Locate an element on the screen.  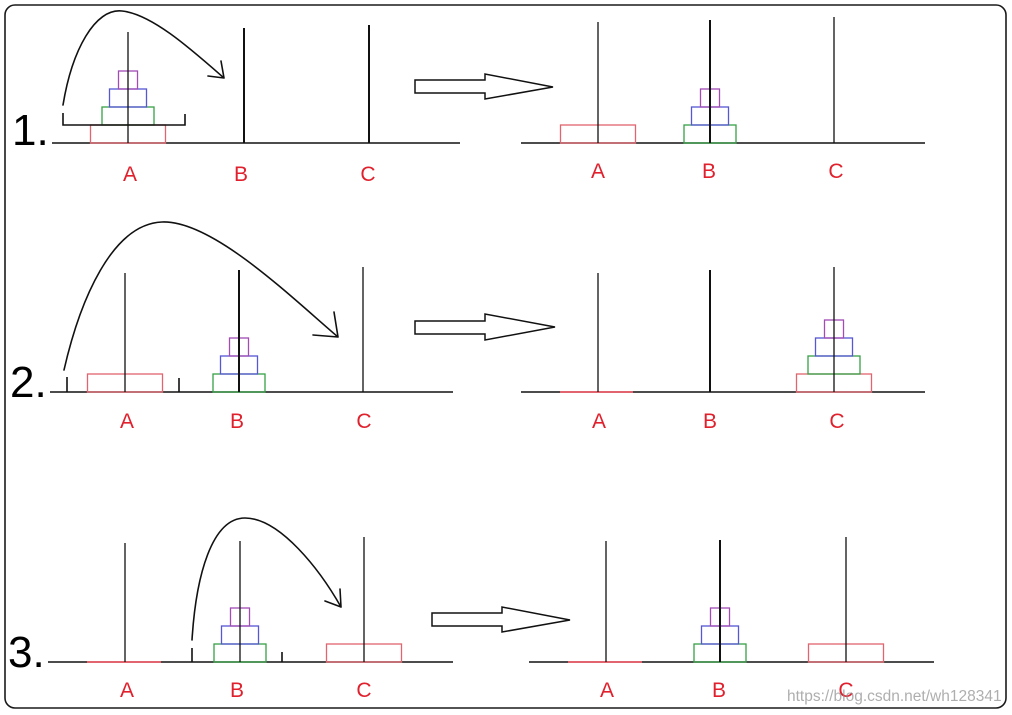
step-number: 2. is located at coordinates (28, 382).